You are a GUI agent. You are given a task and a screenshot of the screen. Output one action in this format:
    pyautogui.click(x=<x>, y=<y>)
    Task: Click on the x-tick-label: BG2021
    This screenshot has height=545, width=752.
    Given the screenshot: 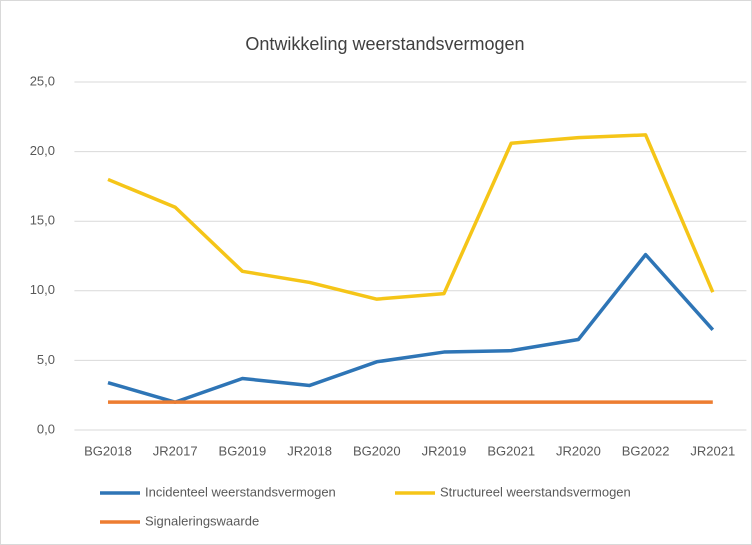 What is the action you would take?
    pyautogui.click(x=511, y=450)
    